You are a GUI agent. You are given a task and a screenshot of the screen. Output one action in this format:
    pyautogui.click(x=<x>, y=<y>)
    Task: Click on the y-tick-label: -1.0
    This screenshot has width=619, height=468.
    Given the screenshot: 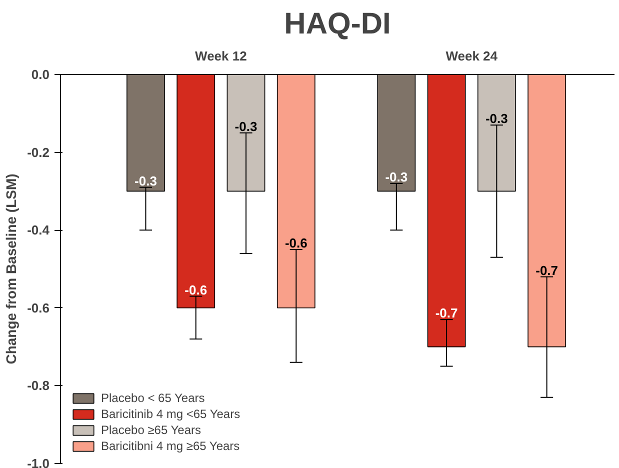 What is the action you would take?
    pyautogui.click(x=38, y=462)
    